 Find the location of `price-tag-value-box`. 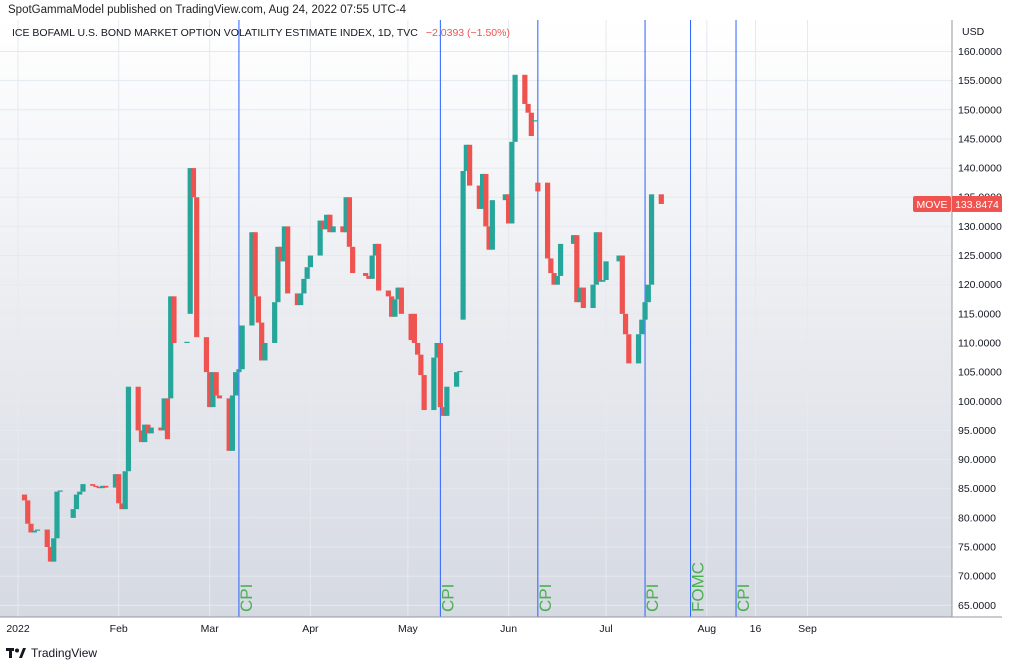

price-tag-value-box is located at coordinates (977, 203).